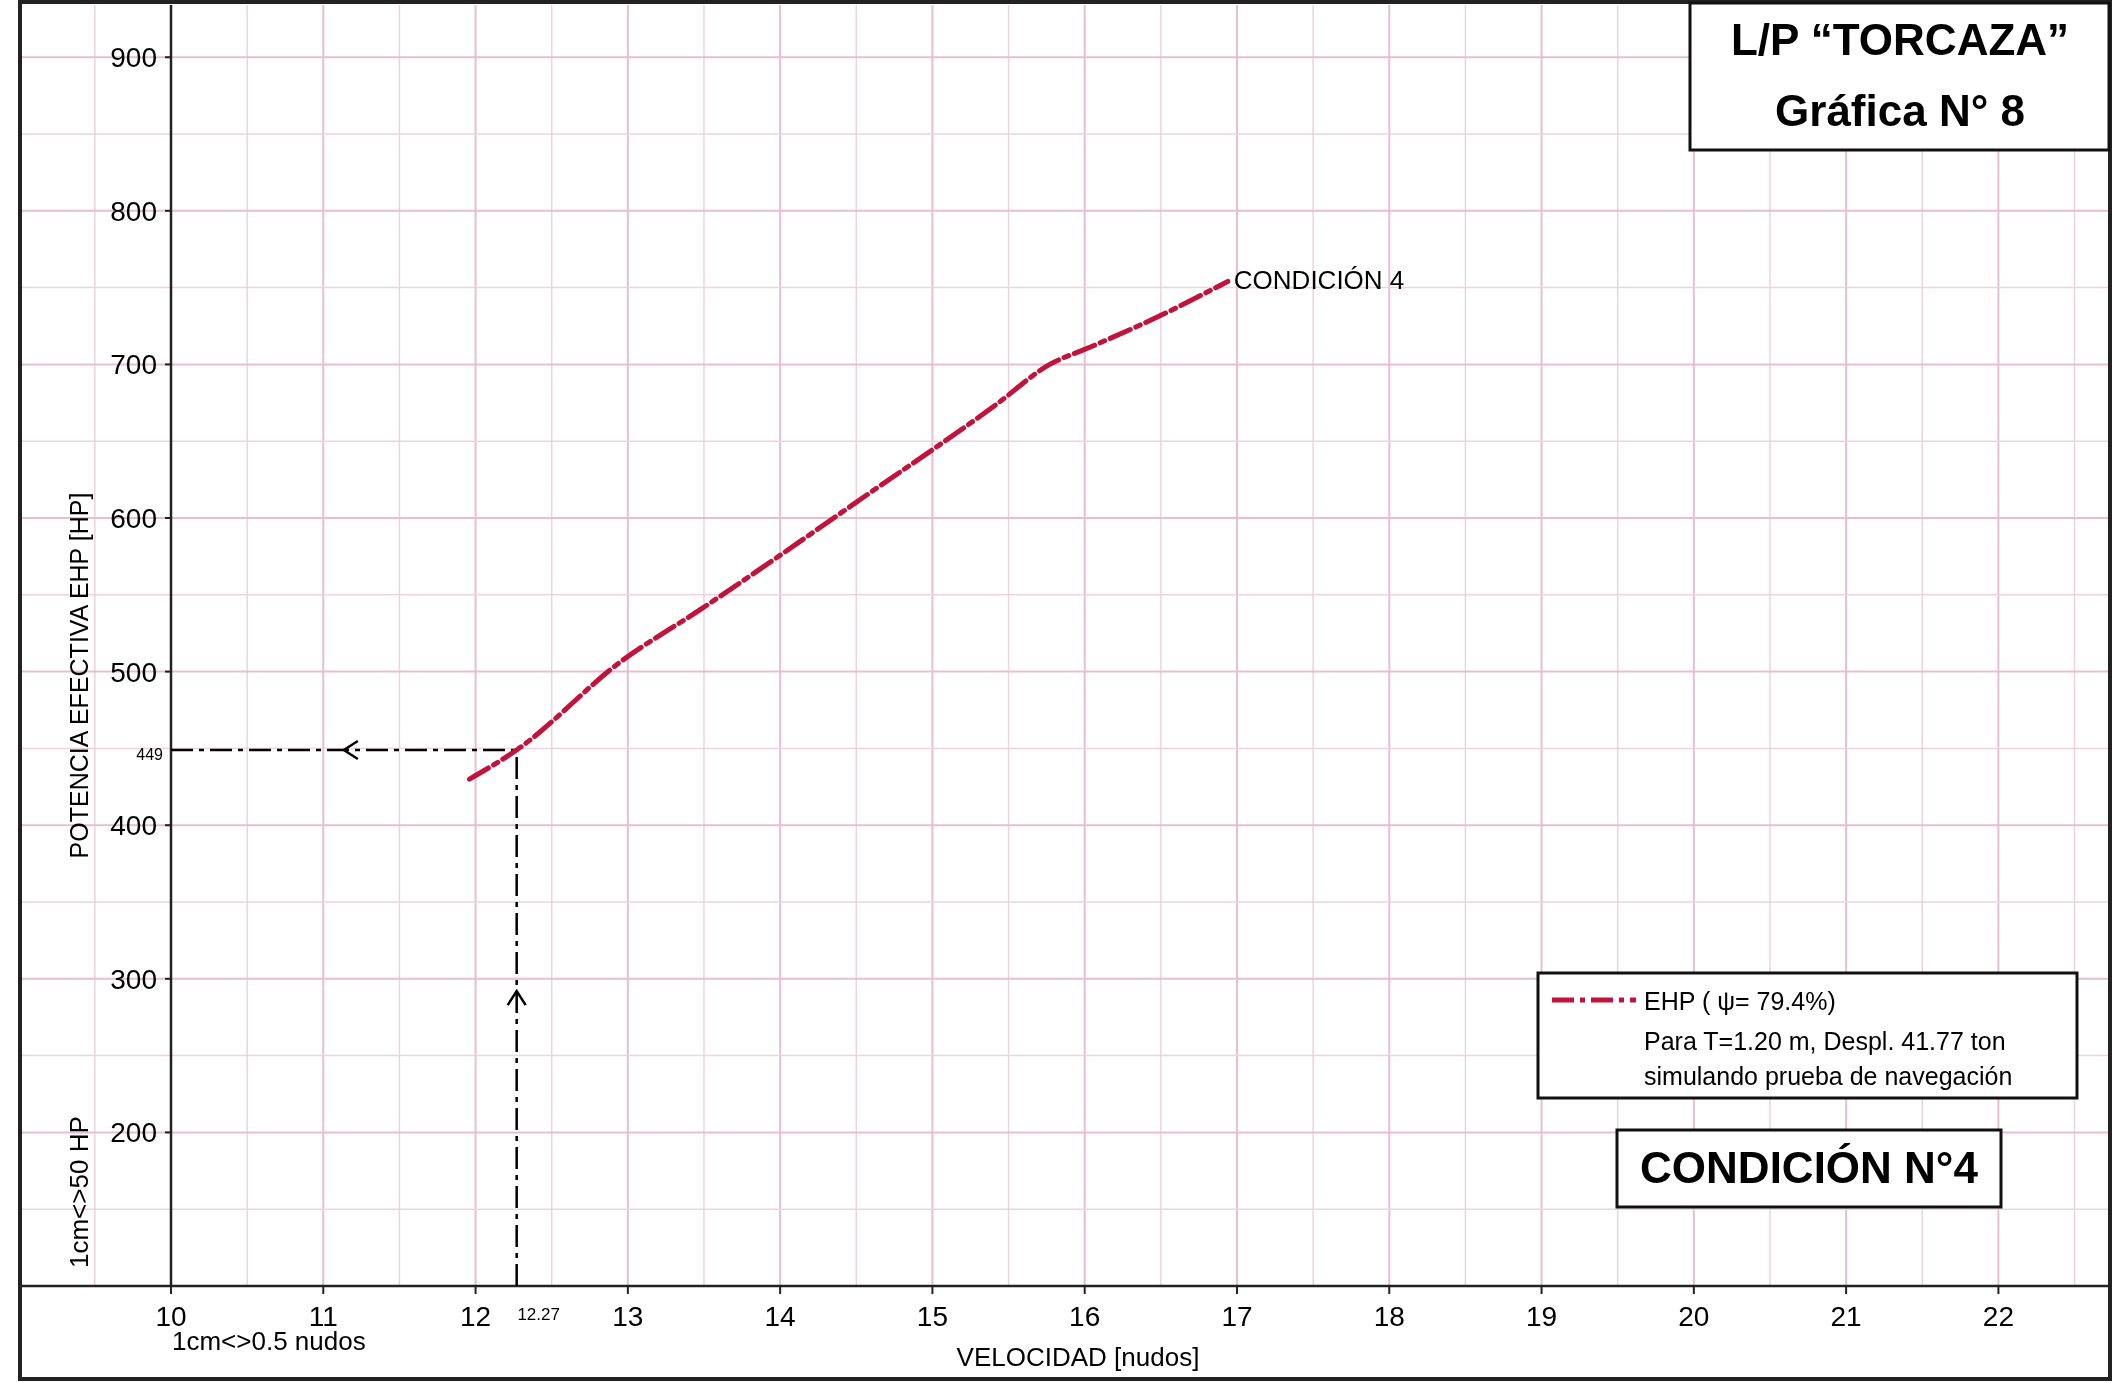  Describe the element at coordinates (1237, 1316) in the screenshot. I see `x-tick-label: 17` at that location.